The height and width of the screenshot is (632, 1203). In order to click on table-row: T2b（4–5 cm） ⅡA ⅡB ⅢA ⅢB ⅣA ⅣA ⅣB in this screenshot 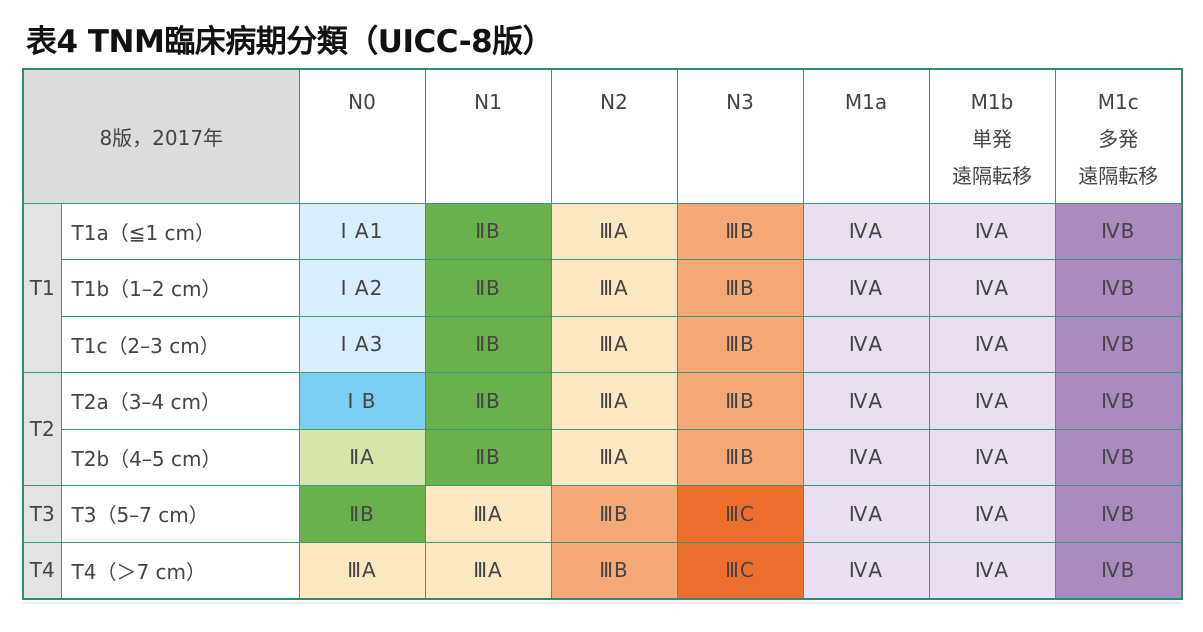, I will do `click(603, 457)`.